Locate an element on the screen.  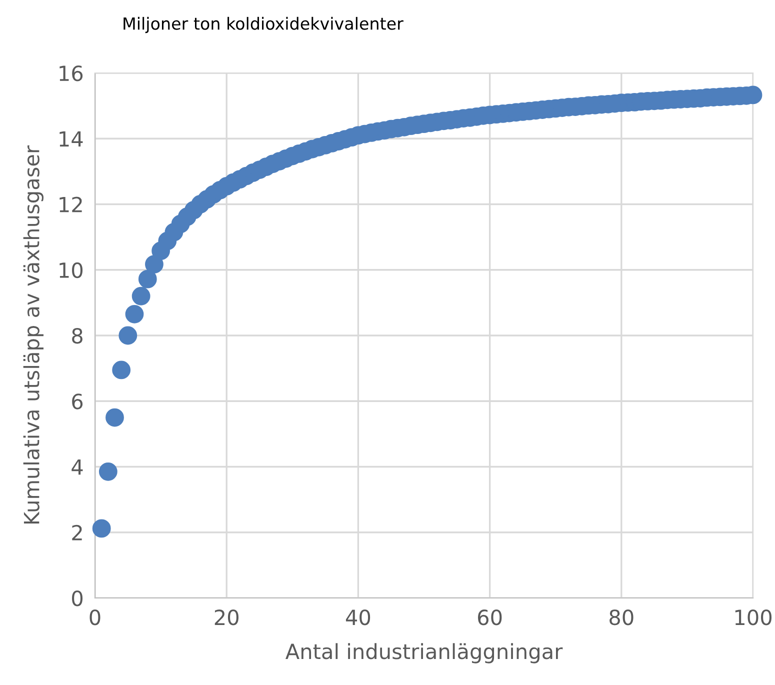
chart-title: Miljoner ton koldioxidekvivalenter is located at coordinates (264, 25).